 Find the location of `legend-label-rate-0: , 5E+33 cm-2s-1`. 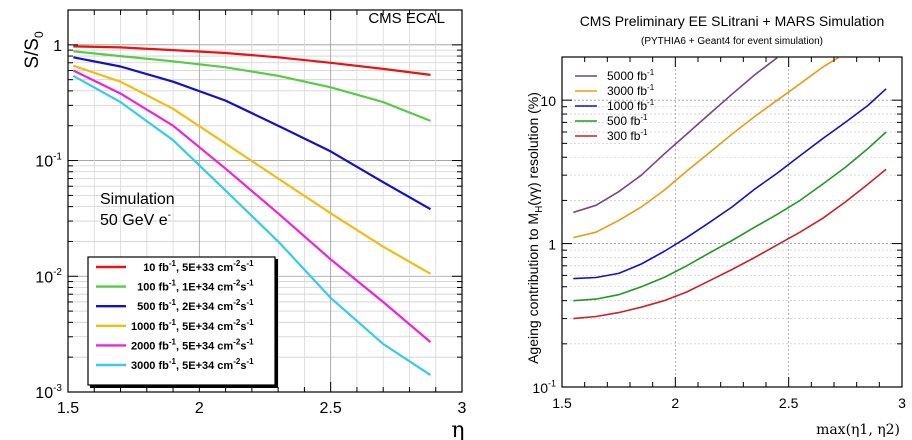

legend-label-rate-0: , 5E+33 cm-2s-1 is located at coordinates (215, 266).